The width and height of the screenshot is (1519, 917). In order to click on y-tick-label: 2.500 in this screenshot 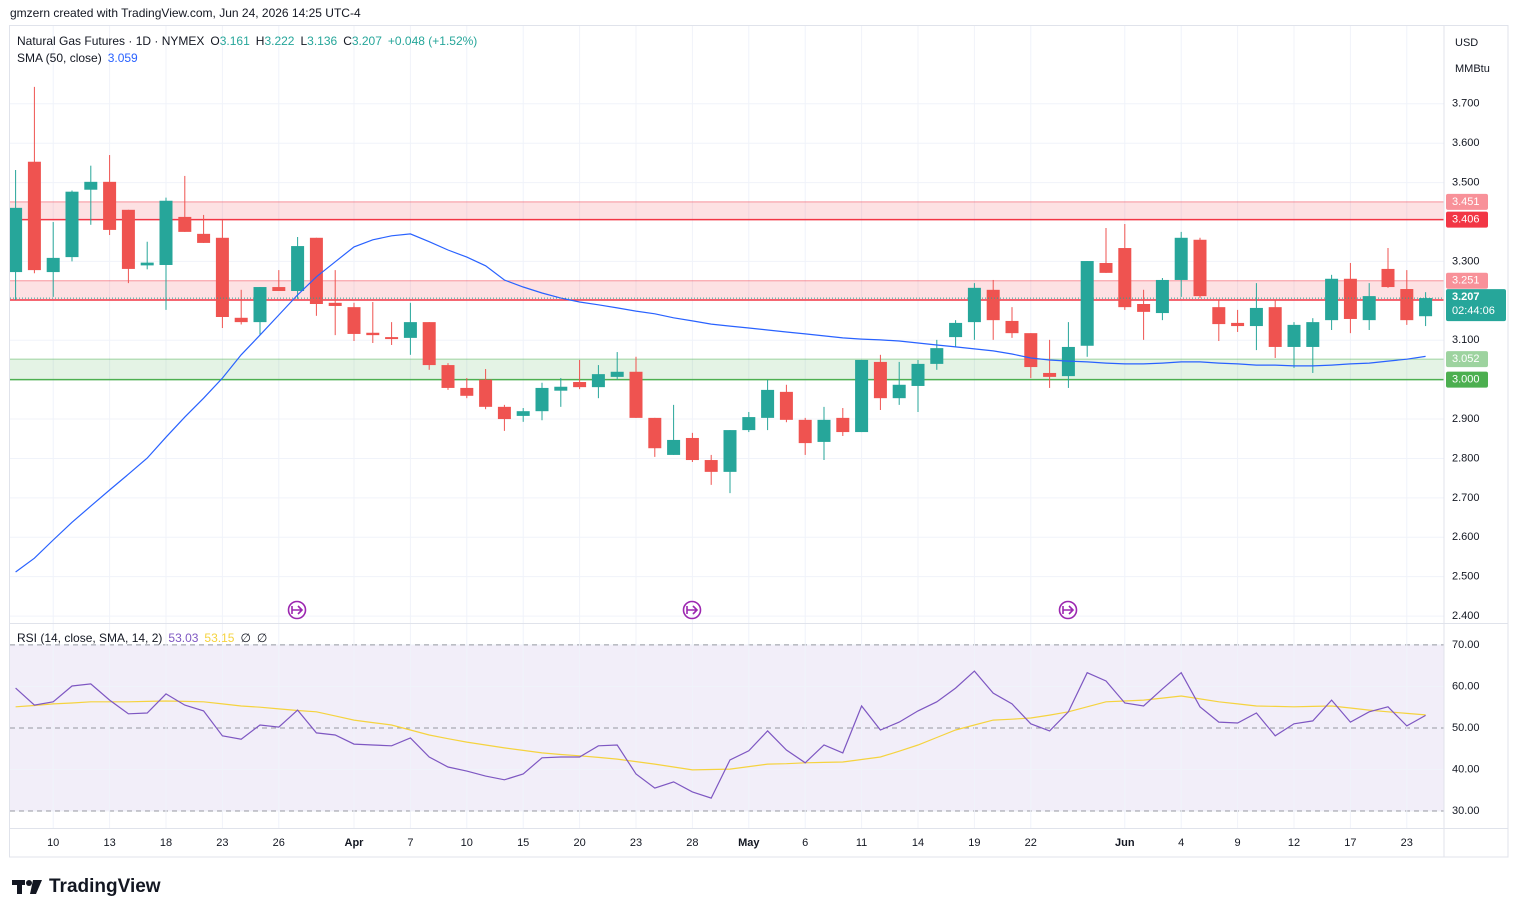, I will do `click(1466, 577)`.